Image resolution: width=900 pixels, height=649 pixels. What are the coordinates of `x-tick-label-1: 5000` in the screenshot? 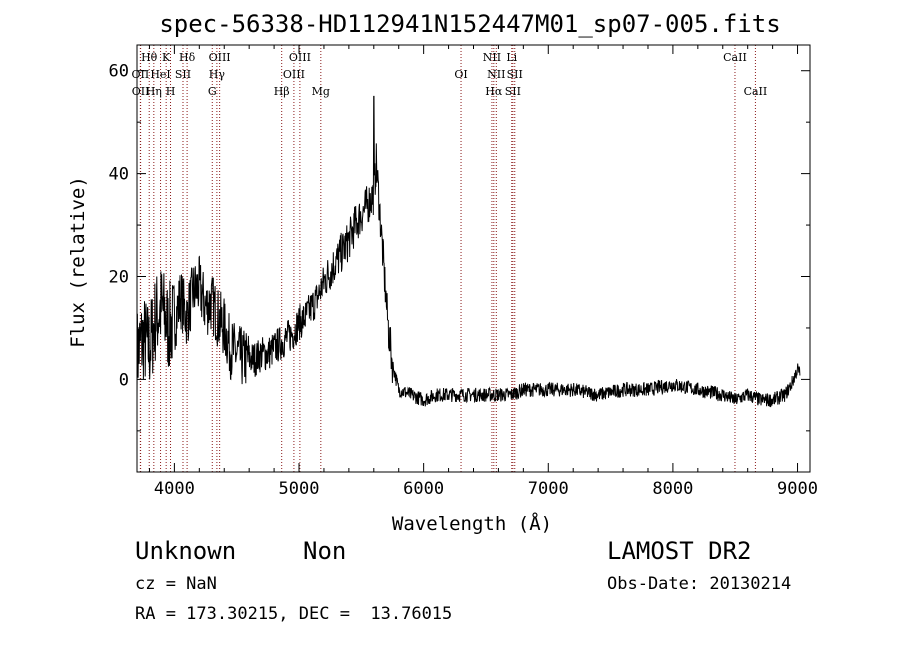 It's located at (299, 489).